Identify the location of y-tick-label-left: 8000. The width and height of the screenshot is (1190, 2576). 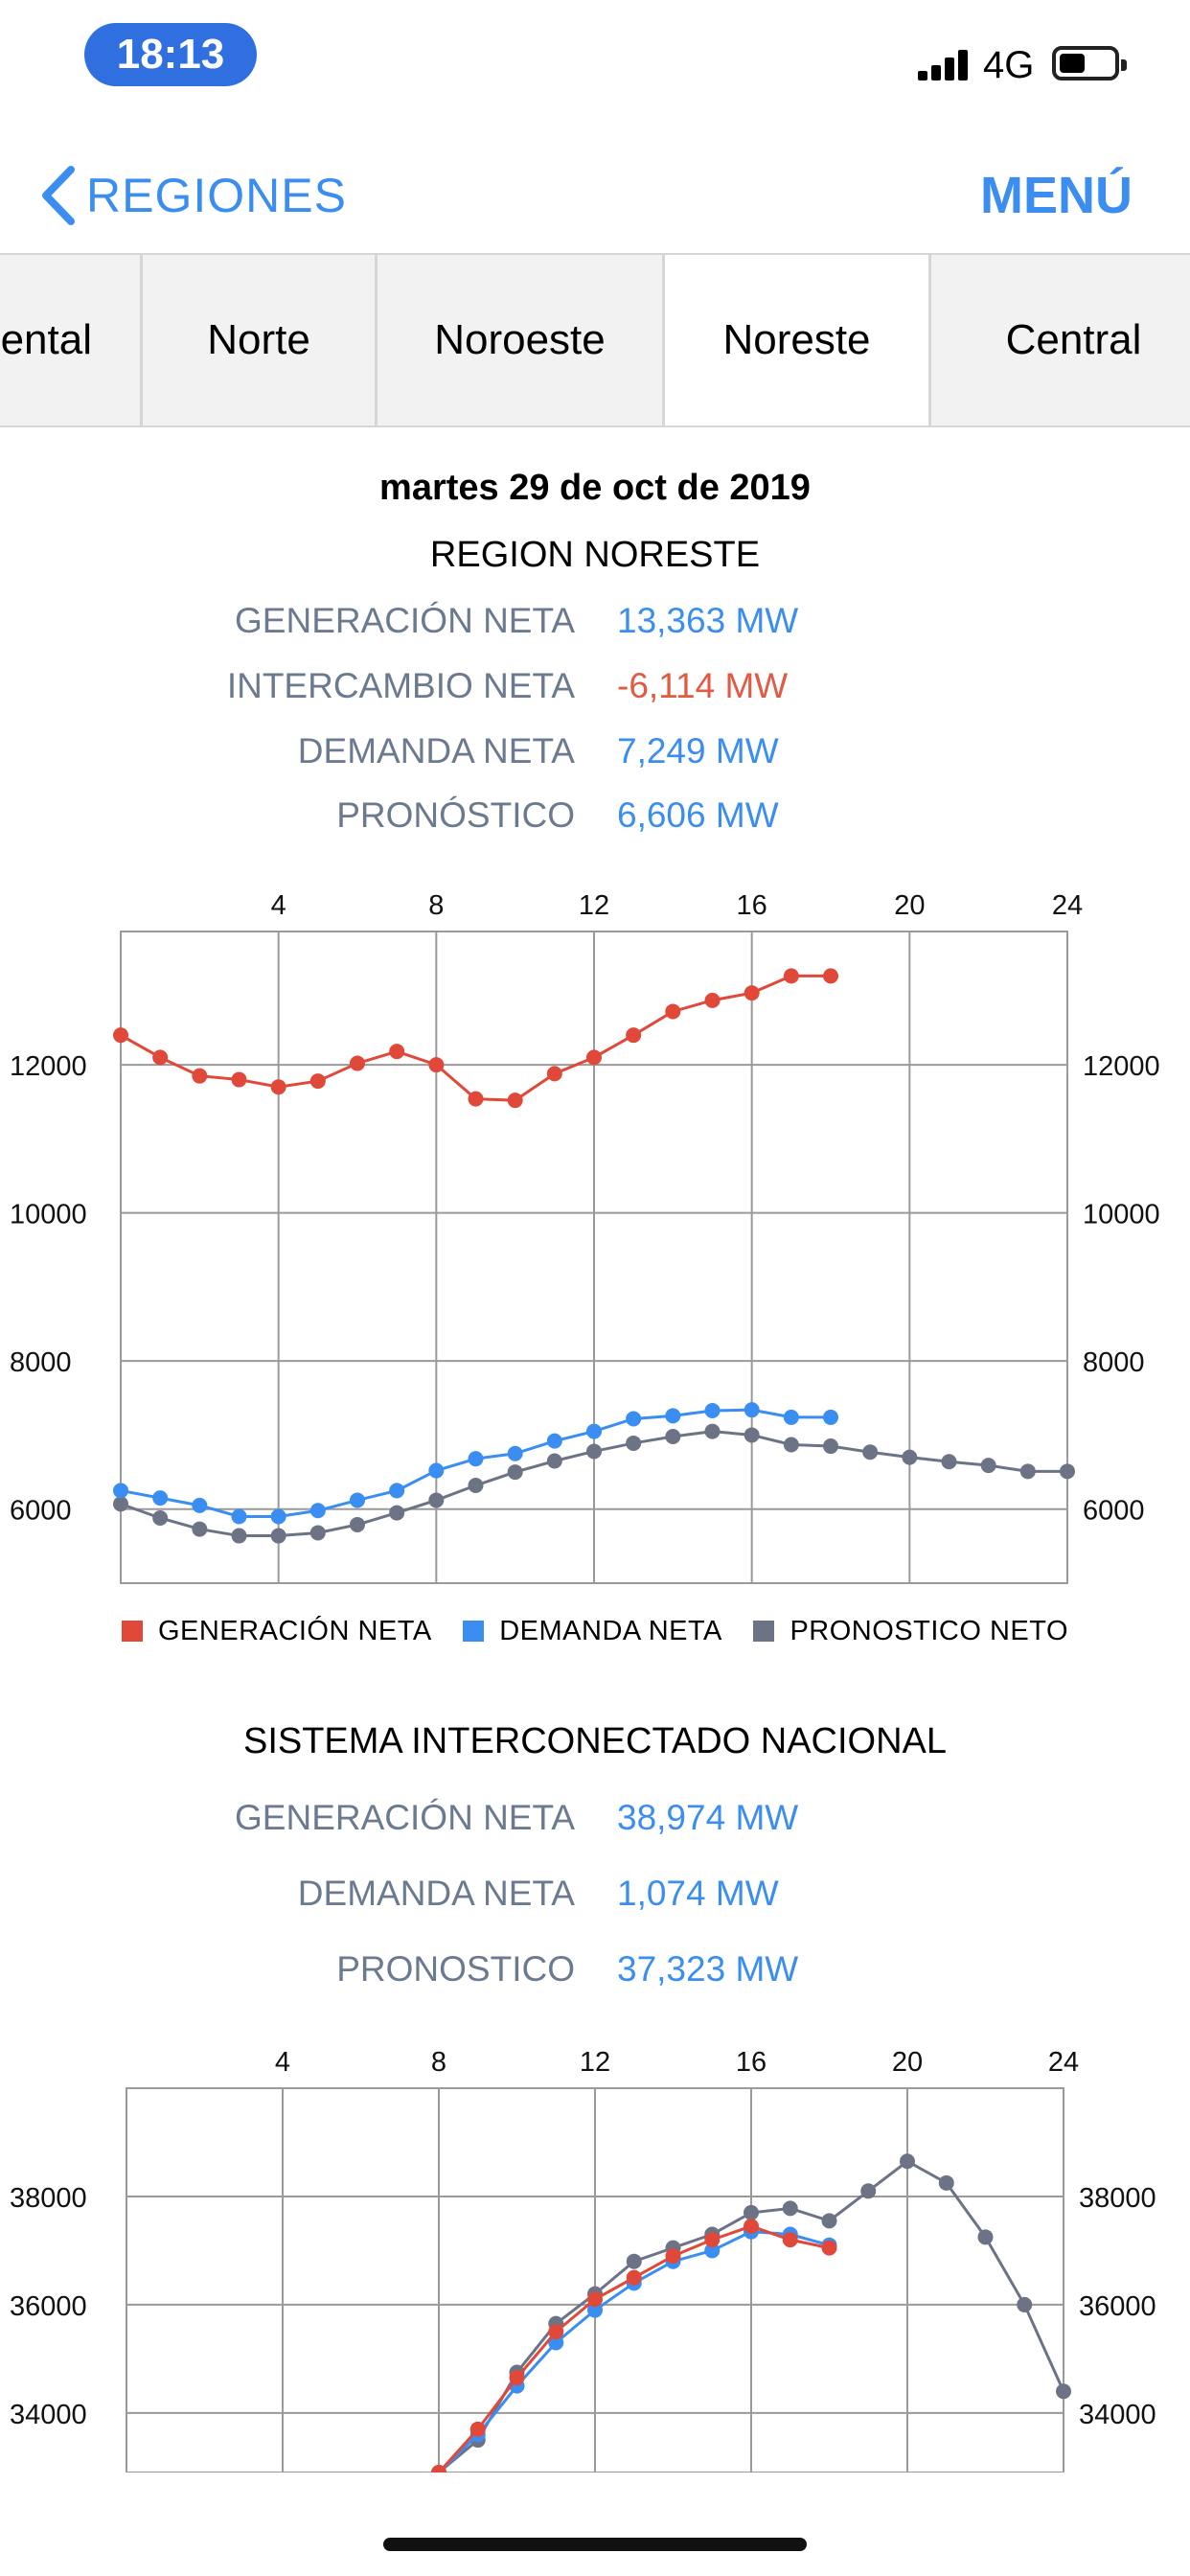
(41, 1362).